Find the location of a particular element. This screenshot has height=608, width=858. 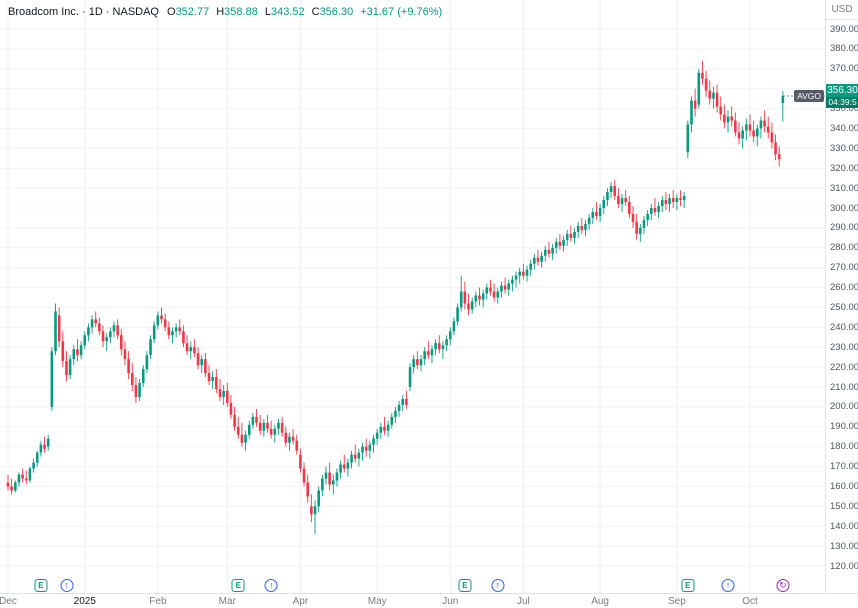

time-tick-label: Jul is located at coordinates (523, 601).